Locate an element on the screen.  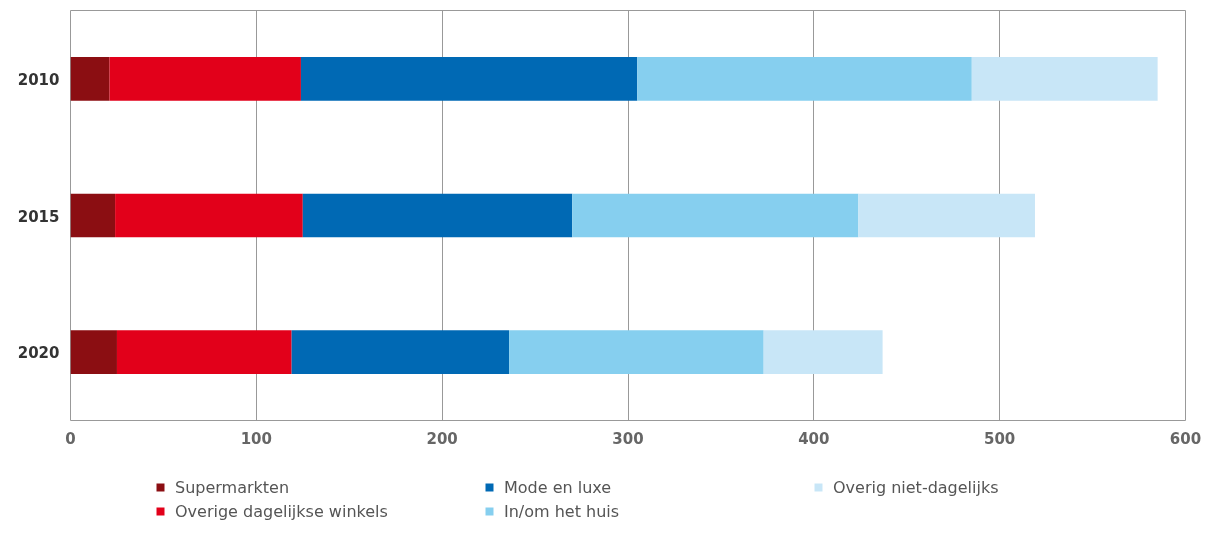
x-tick-label: 0 is located at coordinates (70, 438).